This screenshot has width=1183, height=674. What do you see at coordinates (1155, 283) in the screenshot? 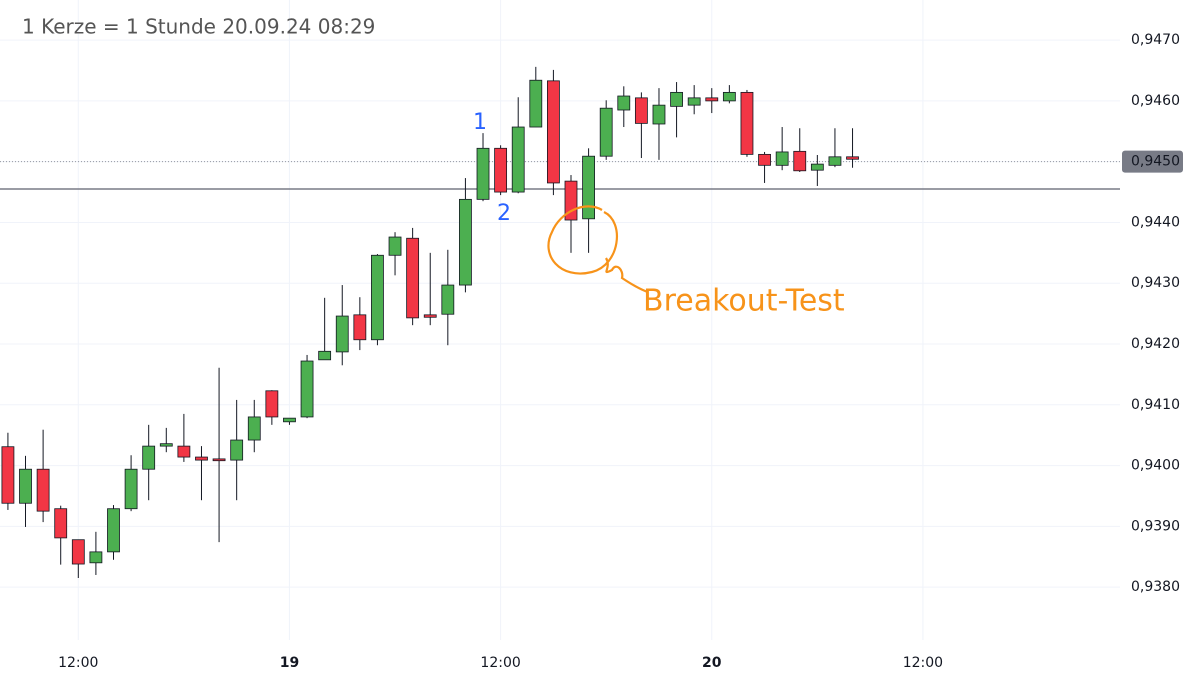
I see `y-tick-label: 0,9430` at bounding box center [1155, 283].